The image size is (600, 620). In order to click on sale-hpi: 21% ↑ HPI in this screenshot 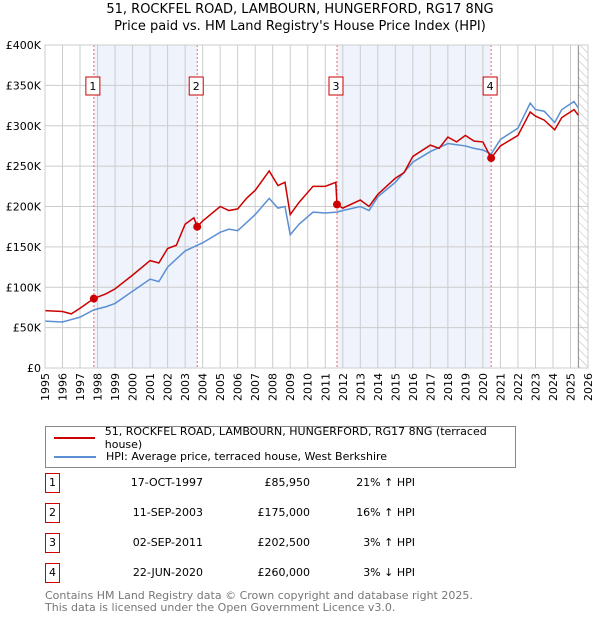, I will do `click(385, 482)`.